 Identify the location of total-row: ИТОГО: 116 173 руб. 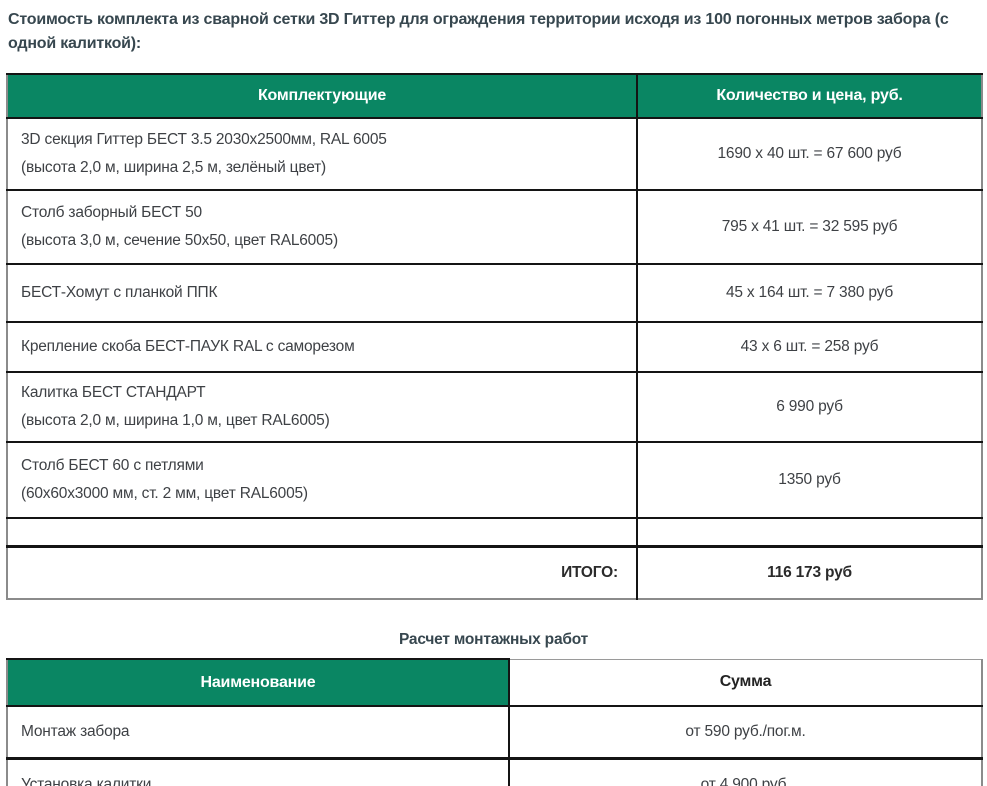
(494, 572).